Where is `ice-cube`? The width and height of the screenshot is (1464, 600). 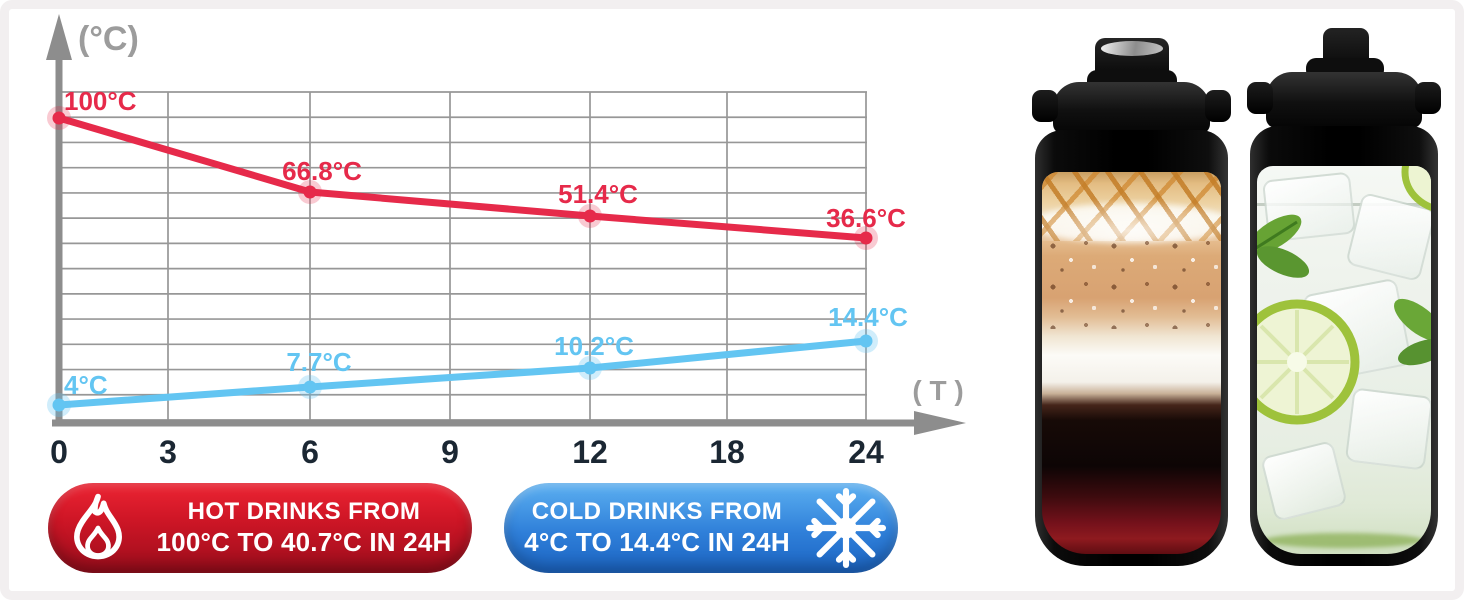
ice-cube is located at coordinates (1304, 481).